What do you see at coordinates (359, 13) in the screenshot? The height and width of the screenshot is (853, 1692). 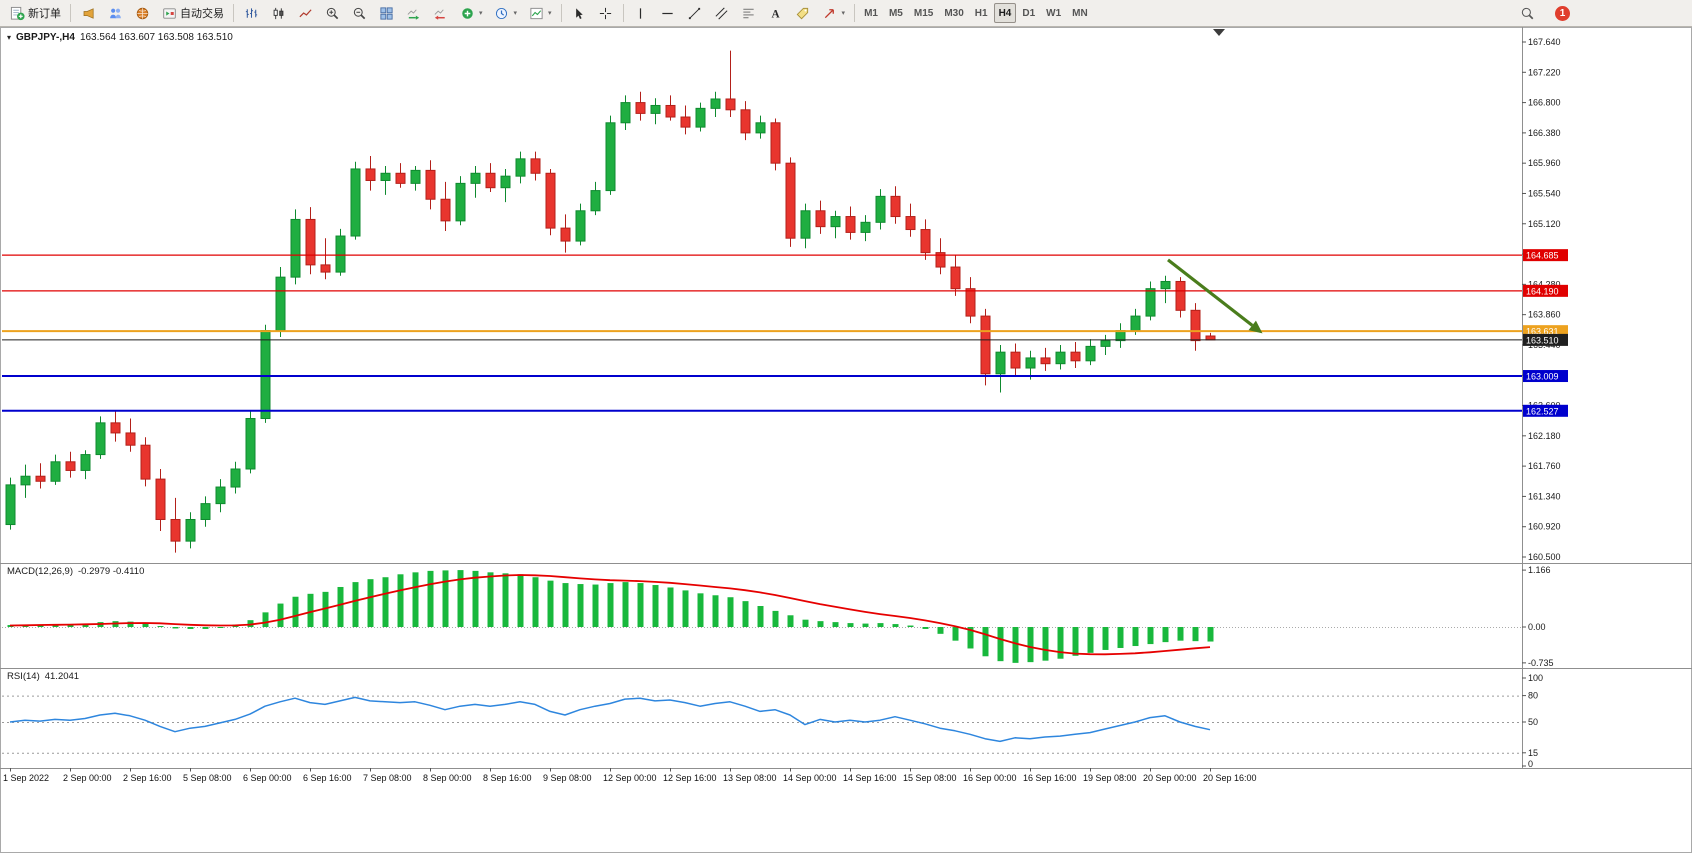 I see `zoom-out-button` at bounding box center [359, 13].